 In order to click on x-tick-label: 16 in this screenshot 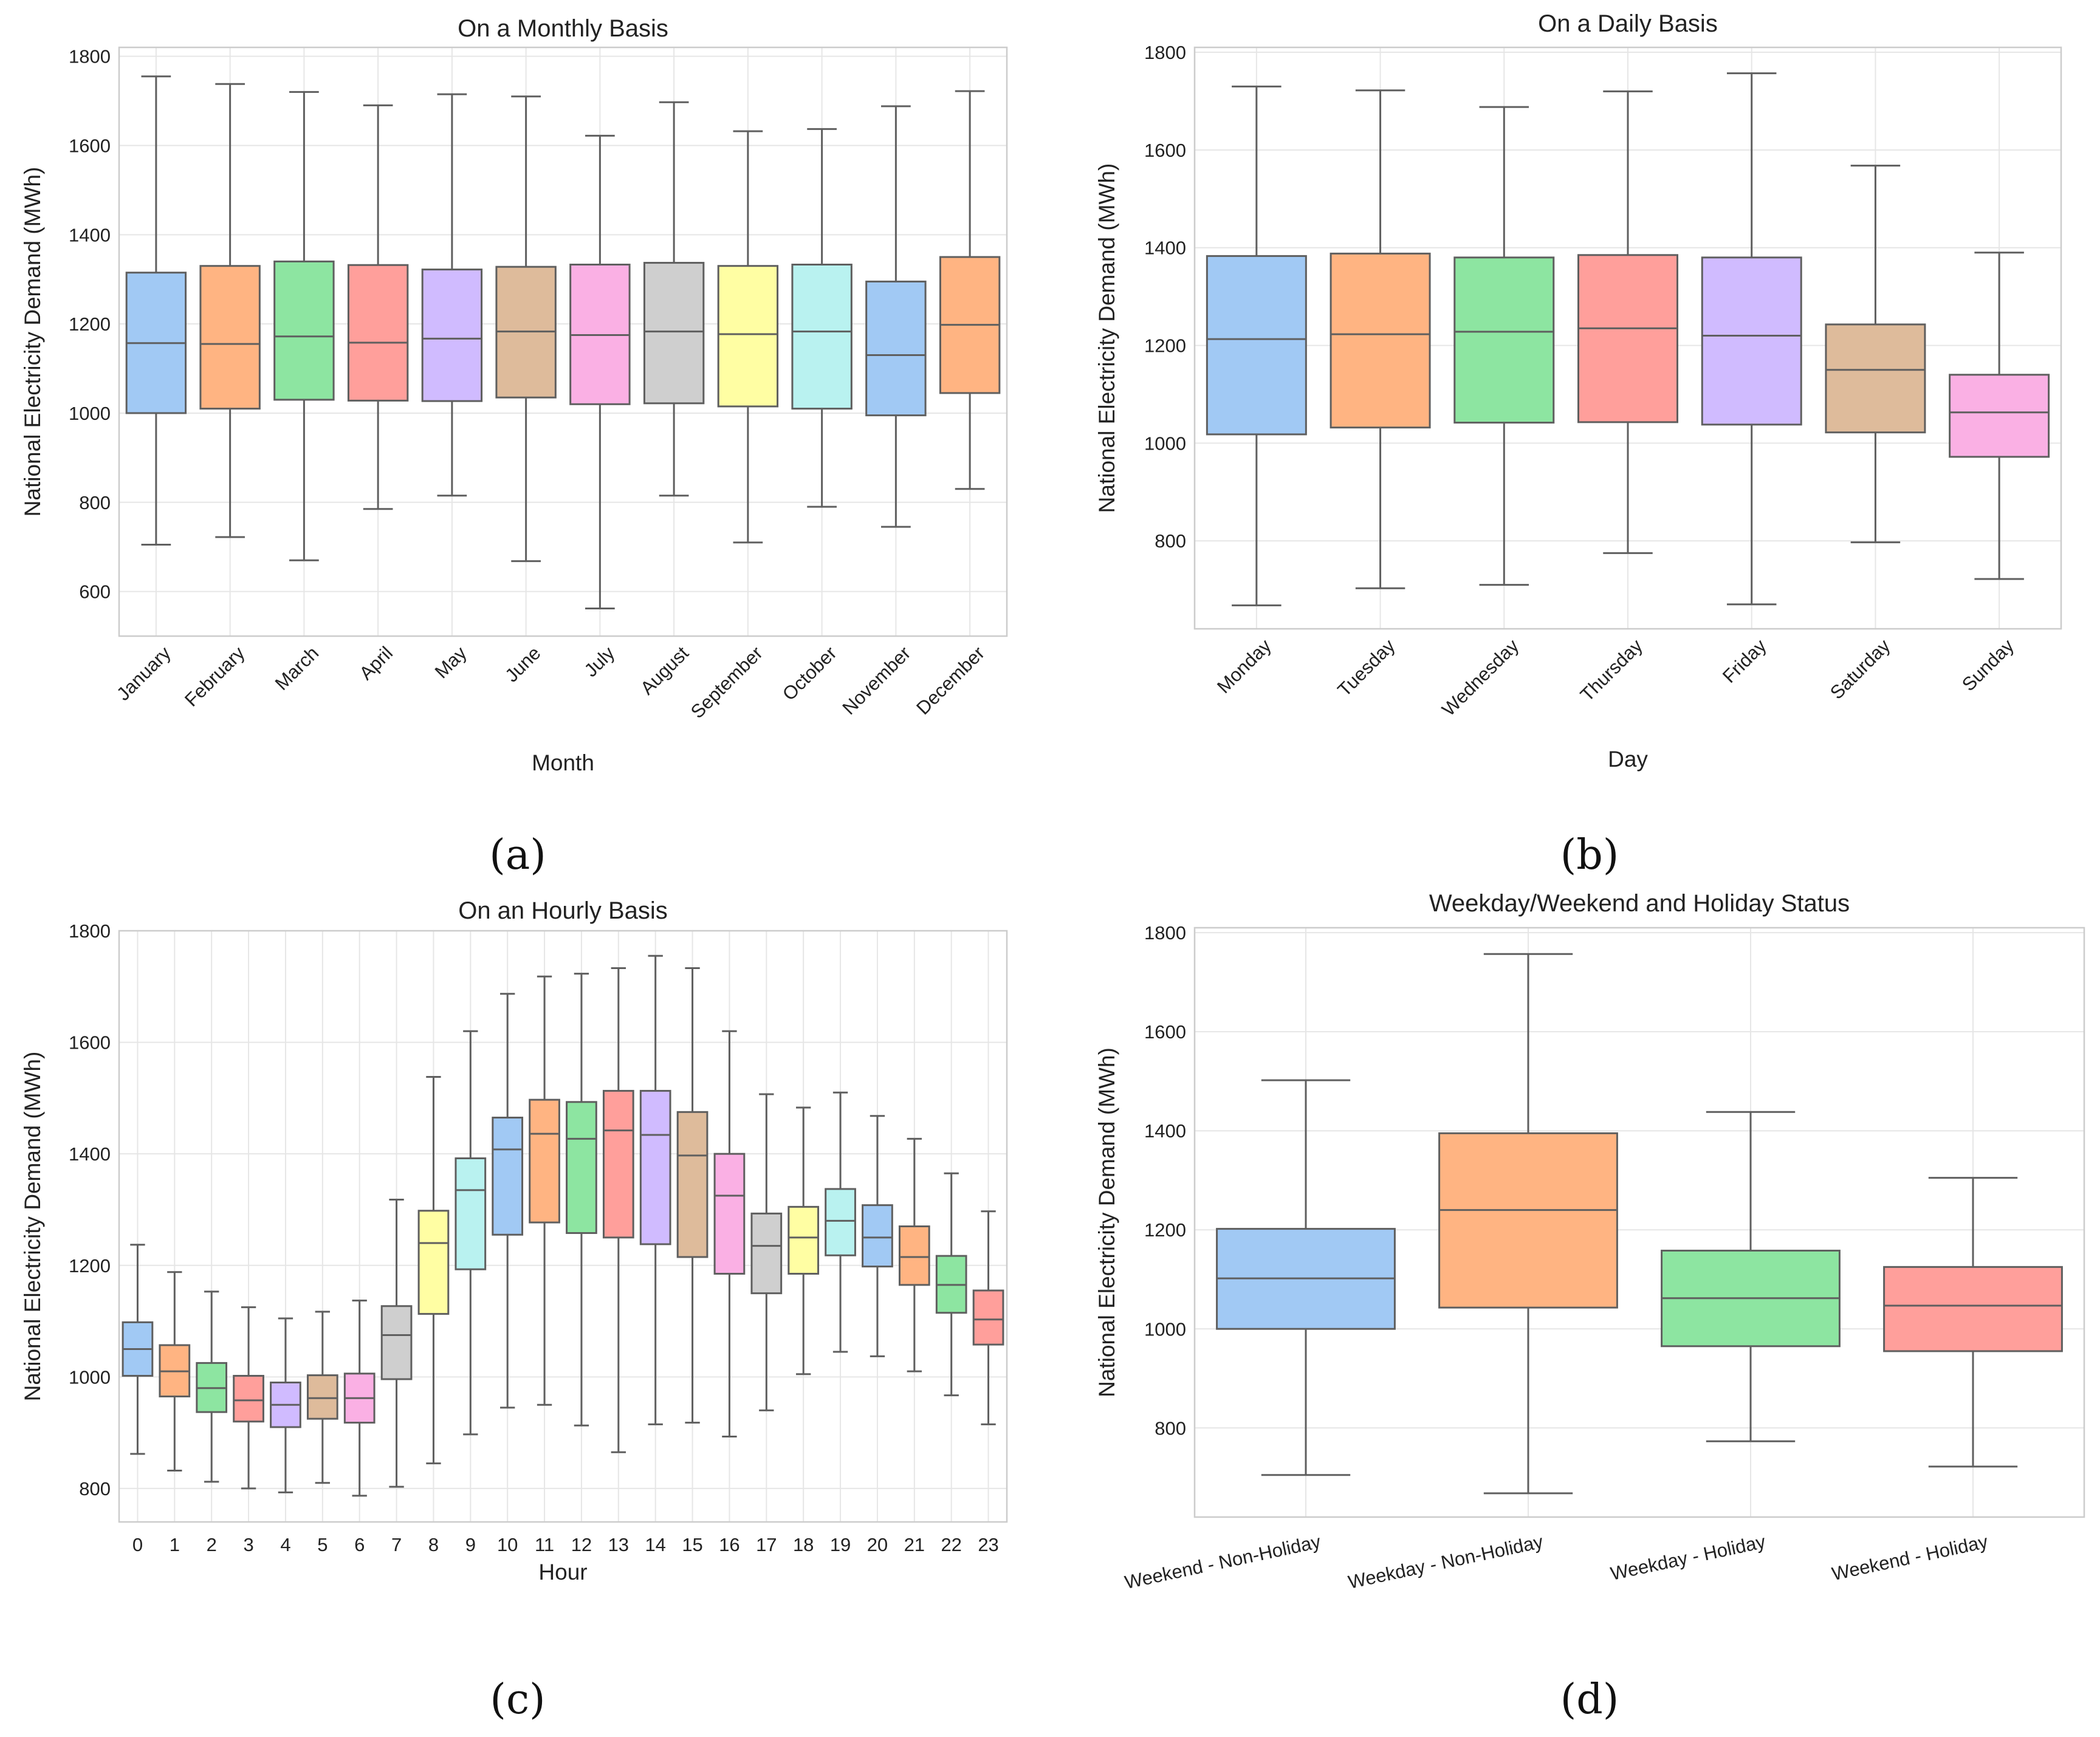, I will do `click(729, 1544)`.